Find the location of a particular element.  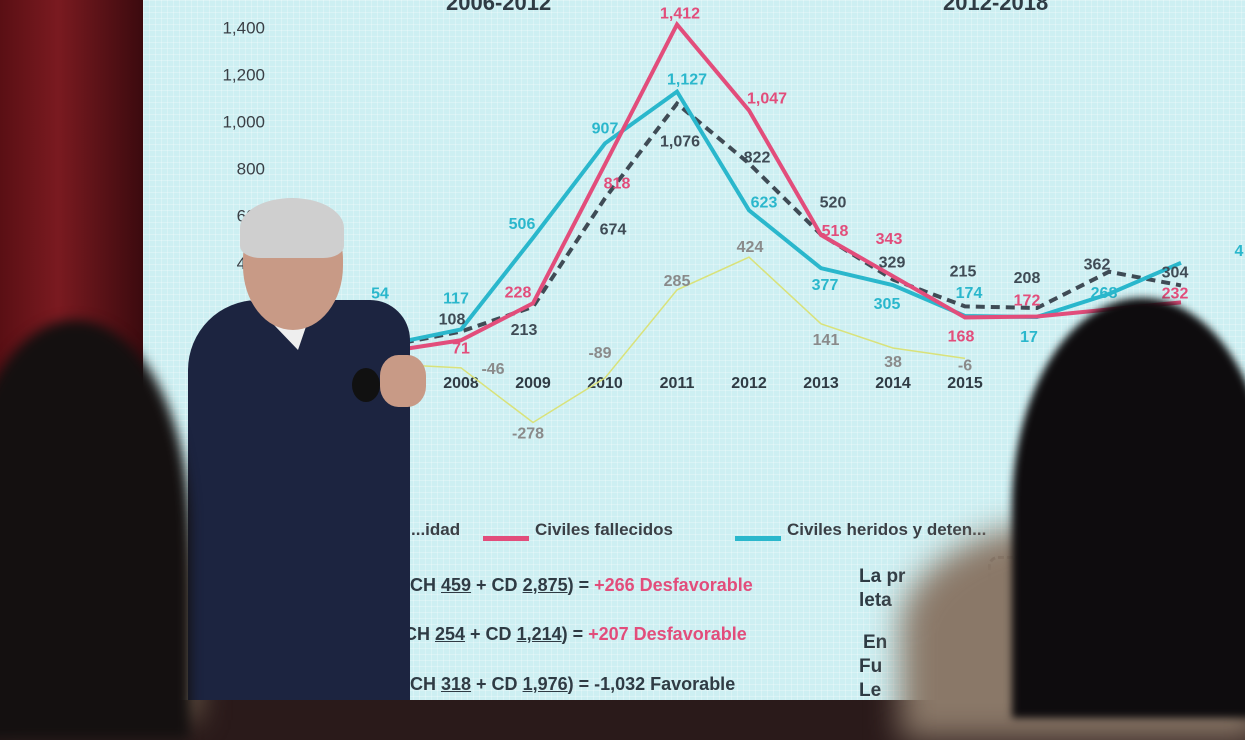

x-tick-label: 2014 is located at coordinates (893, 383).